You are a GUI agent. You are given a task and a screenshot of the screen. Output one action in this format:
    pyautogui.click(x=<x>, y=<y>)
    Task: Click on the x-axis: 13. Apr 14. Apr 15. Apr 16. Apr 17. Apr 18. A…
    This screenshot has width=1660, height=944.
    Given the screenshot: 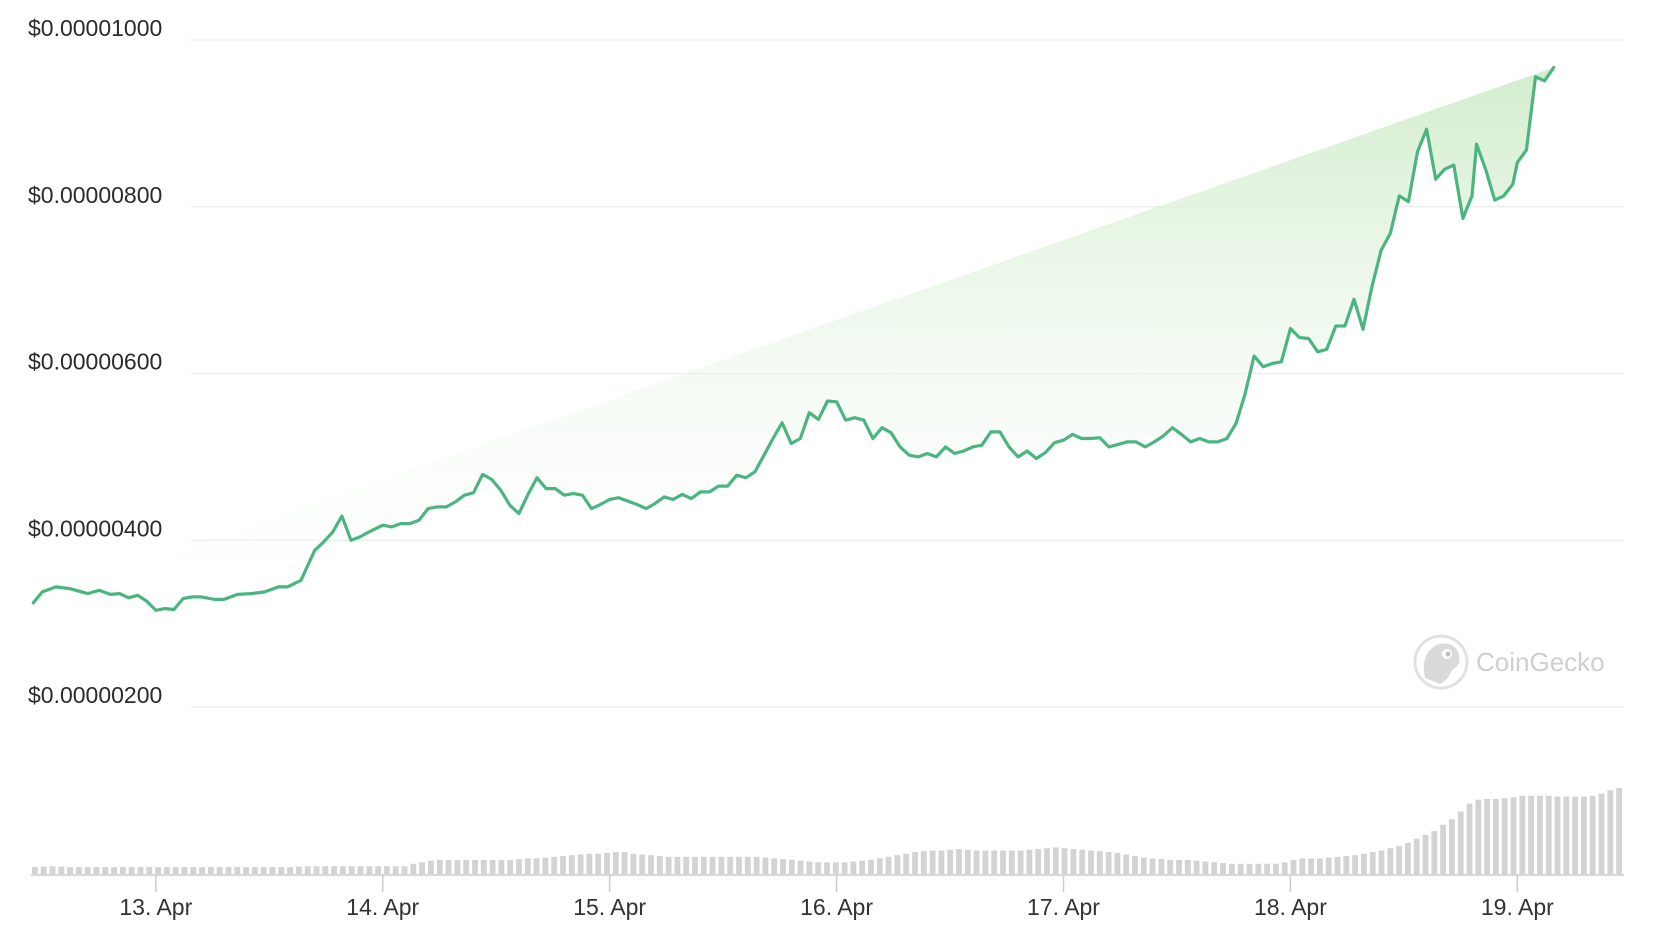 What is the action you would take?
    pyautogui.click(x=827, y=897)
    